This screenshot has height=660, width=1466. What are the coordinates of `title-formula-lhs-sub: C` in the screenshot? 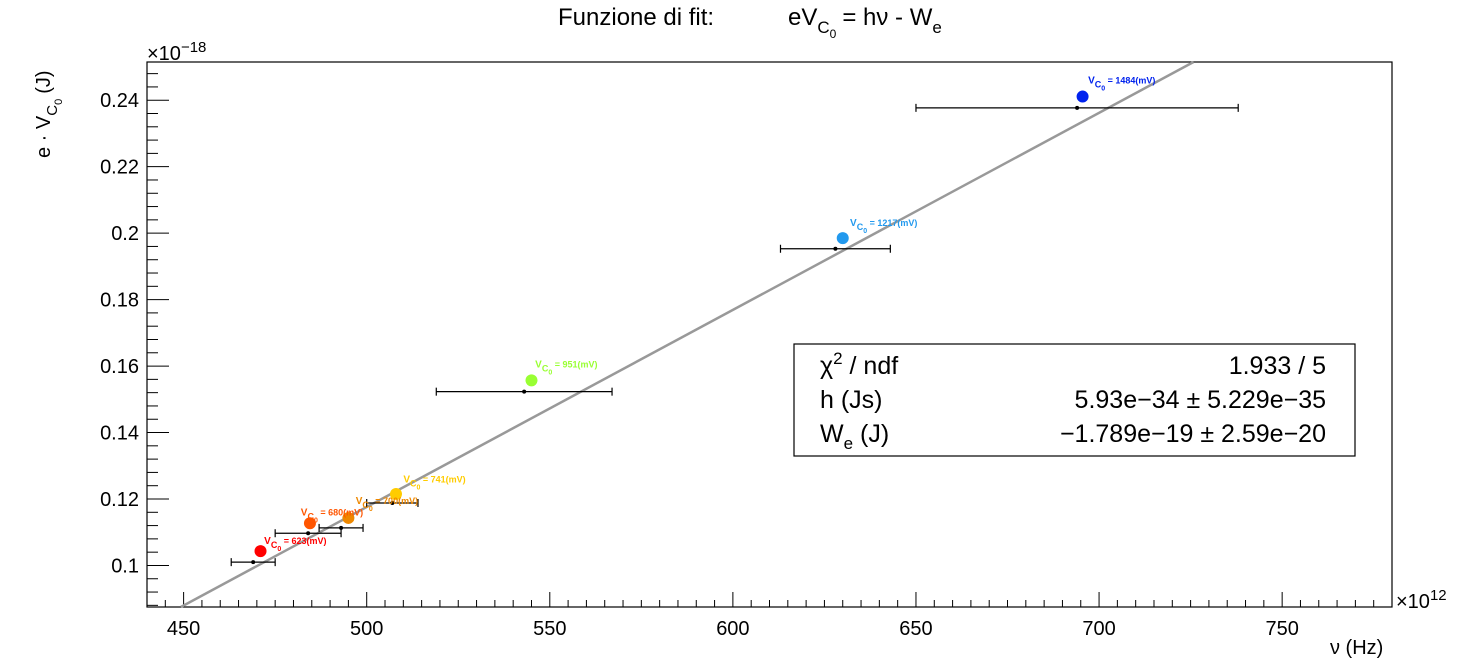 It's located at (823, 27).